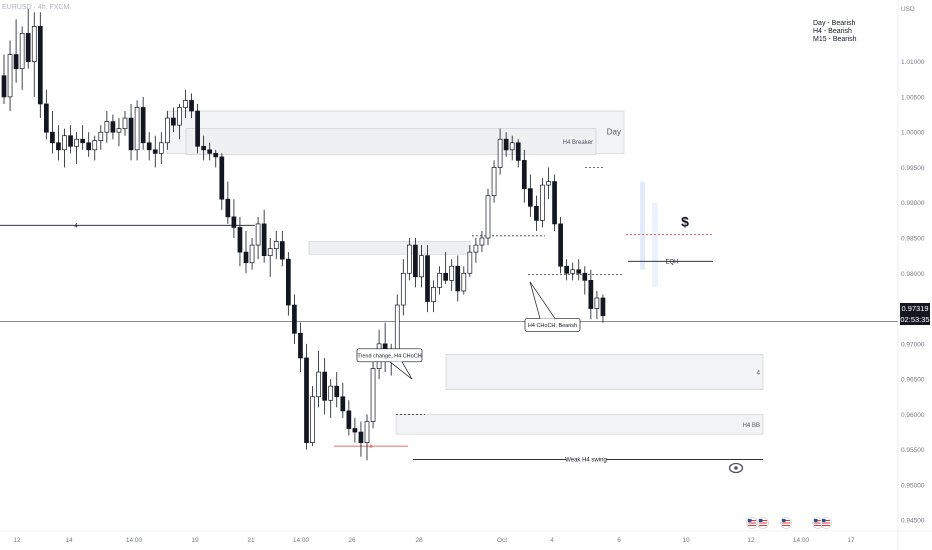 The image size is (932, 550). I want to click on current-price-value: 0.97319, so click(915, 308).